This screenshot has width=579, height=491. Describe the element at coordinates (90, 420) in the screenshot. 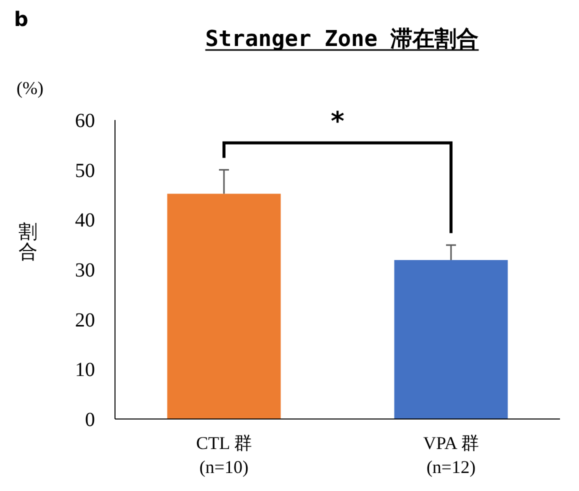

I see `y-tick-label: 0` at that location.